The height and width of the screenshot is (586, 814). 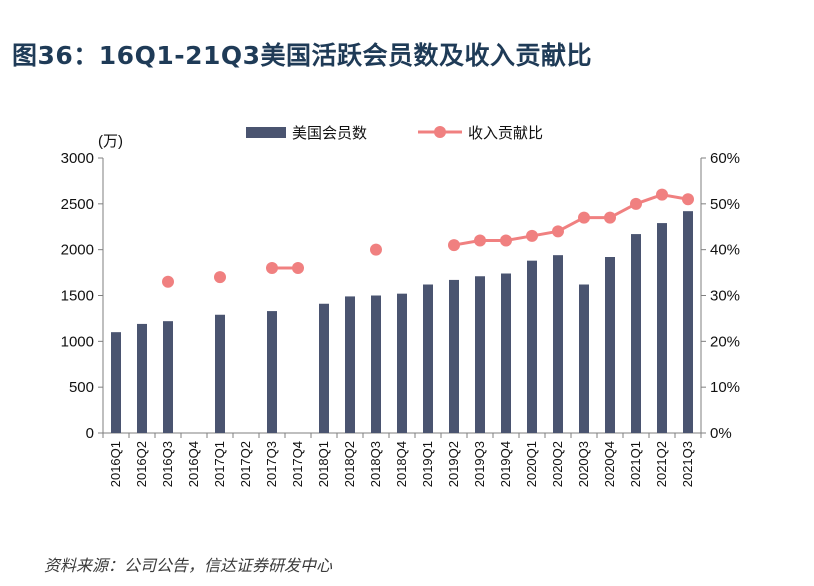 I want to click on chart-title: 图36：16Q1-21Q3美国活跃会员数及收入贡献比, so click(x=302, y=55).